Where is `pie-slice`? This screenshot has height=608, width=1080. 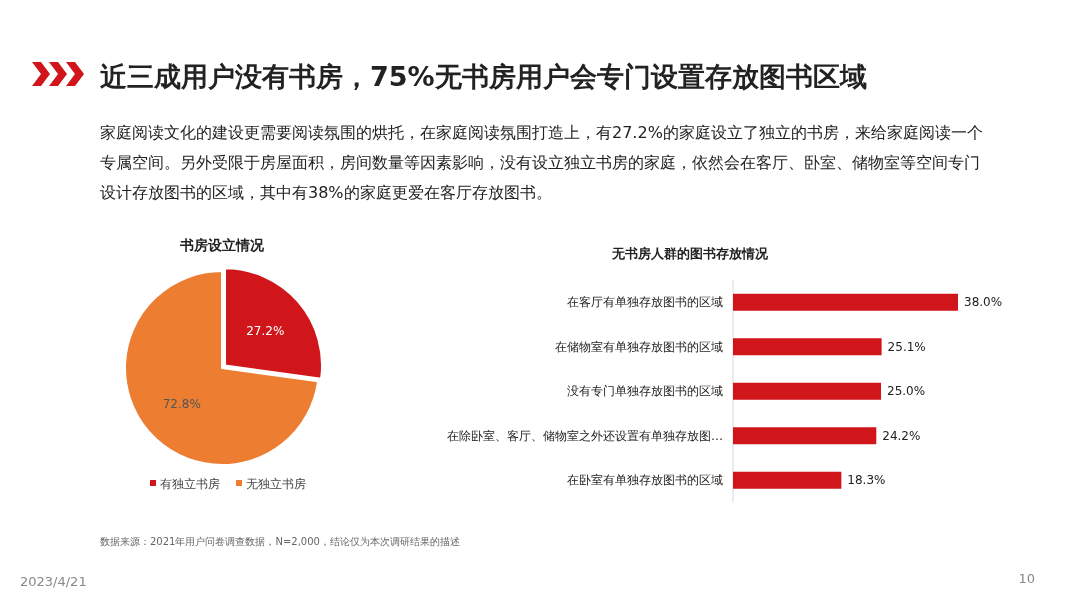
pie-slice is located at coordinates (222, 368).